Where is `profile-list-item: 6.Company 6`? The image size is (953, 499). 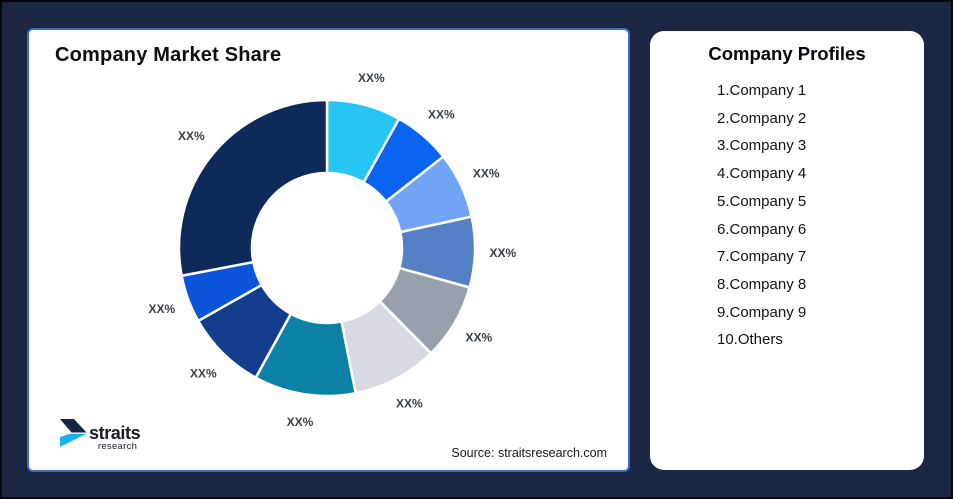
profile-list-item: 6.Company 6 is located at coordinates (762, 229).